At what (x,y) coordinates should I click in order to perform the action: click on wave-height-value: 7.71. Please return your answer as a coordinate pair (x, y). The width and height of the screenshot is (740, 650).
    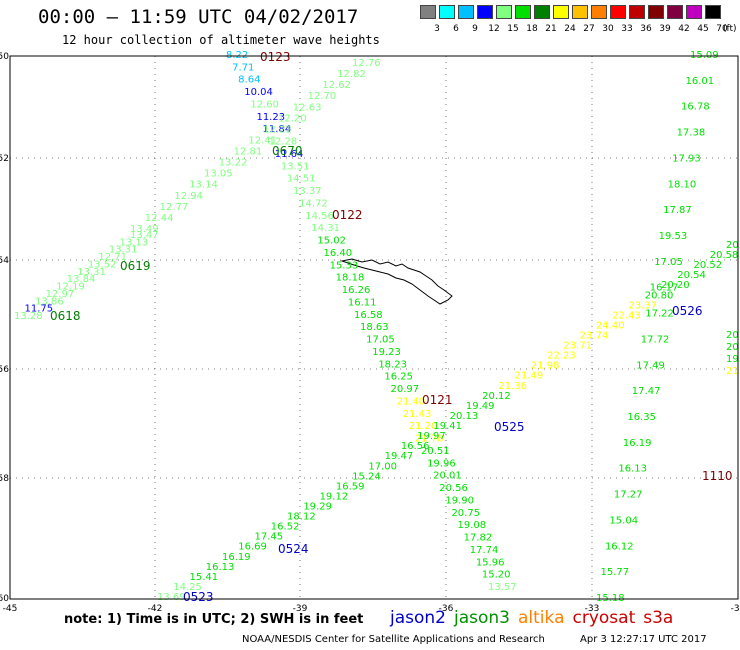
    Looking at the image, I should click on (243, 67).